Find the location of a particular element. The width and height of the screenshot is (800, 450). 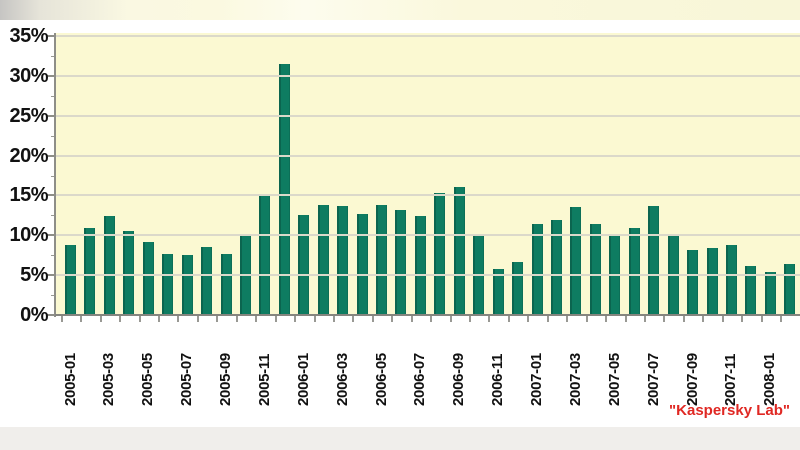

x-axis-label: 2006-09 is located at coordinates (459, 379).